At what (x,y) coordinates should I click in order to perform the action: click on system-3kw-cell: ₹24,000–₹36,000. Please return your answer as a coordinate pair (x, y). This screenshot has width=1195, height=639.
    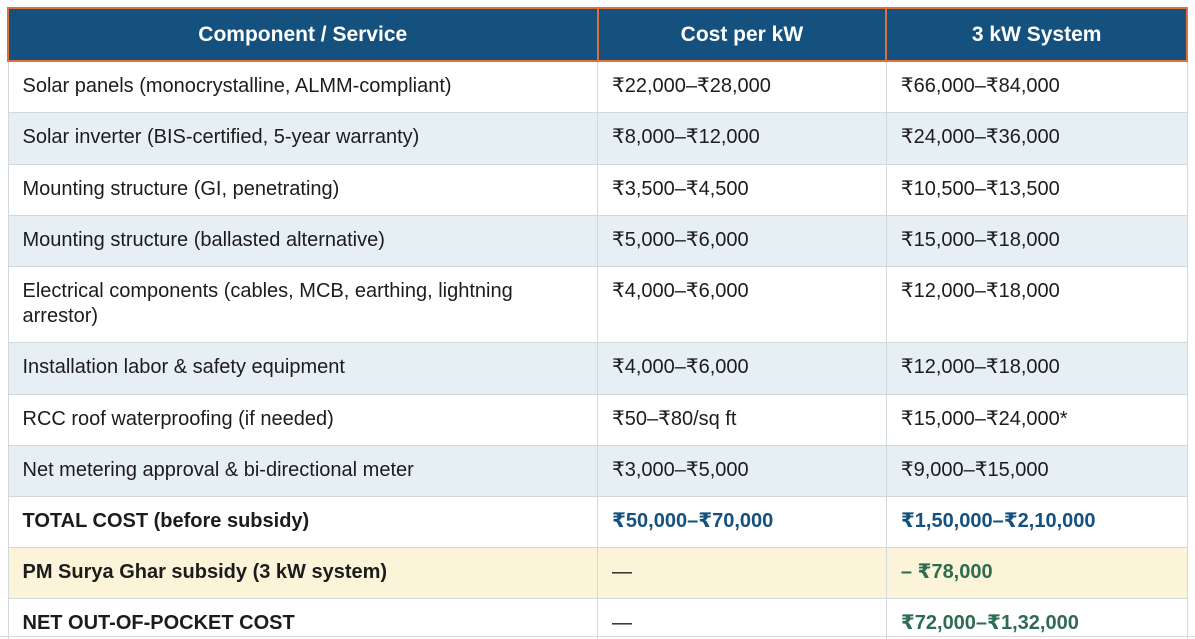
    Looking at the image, I should click on (1036, 138).